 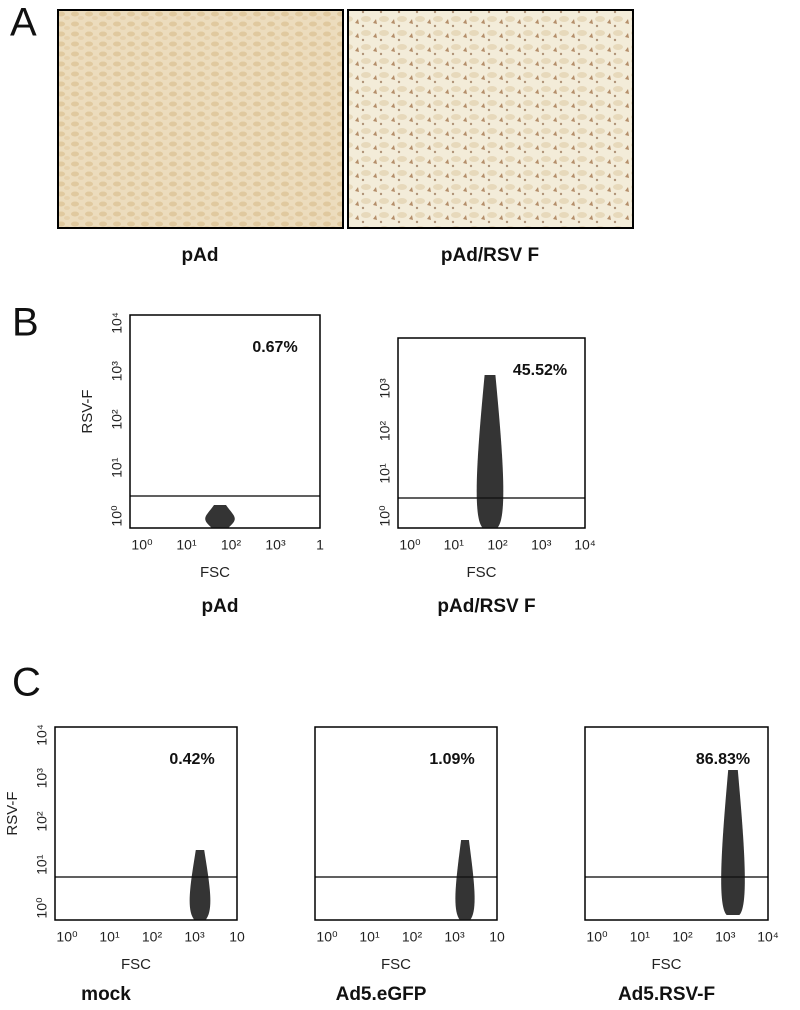 I want to click on panel-label: B, so click(x=25, y=323).